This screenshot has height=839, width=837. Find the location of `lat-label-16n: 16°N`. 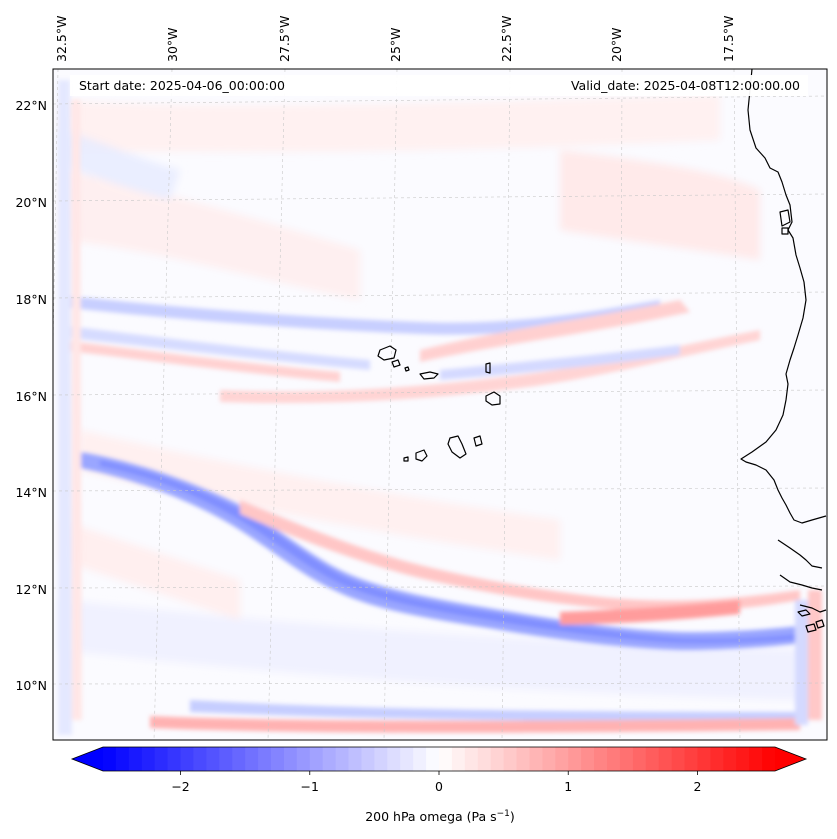

lat-label-16n: 16°N is located at coordinates (31, 396).